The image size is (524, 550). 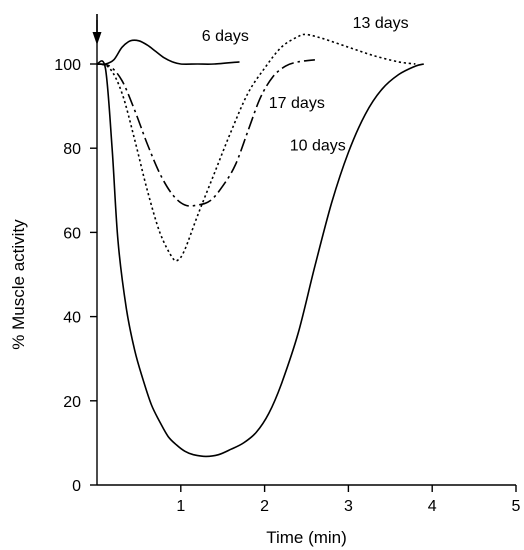 I want to click on down-arrow-icon, so click(x=97, y=29).